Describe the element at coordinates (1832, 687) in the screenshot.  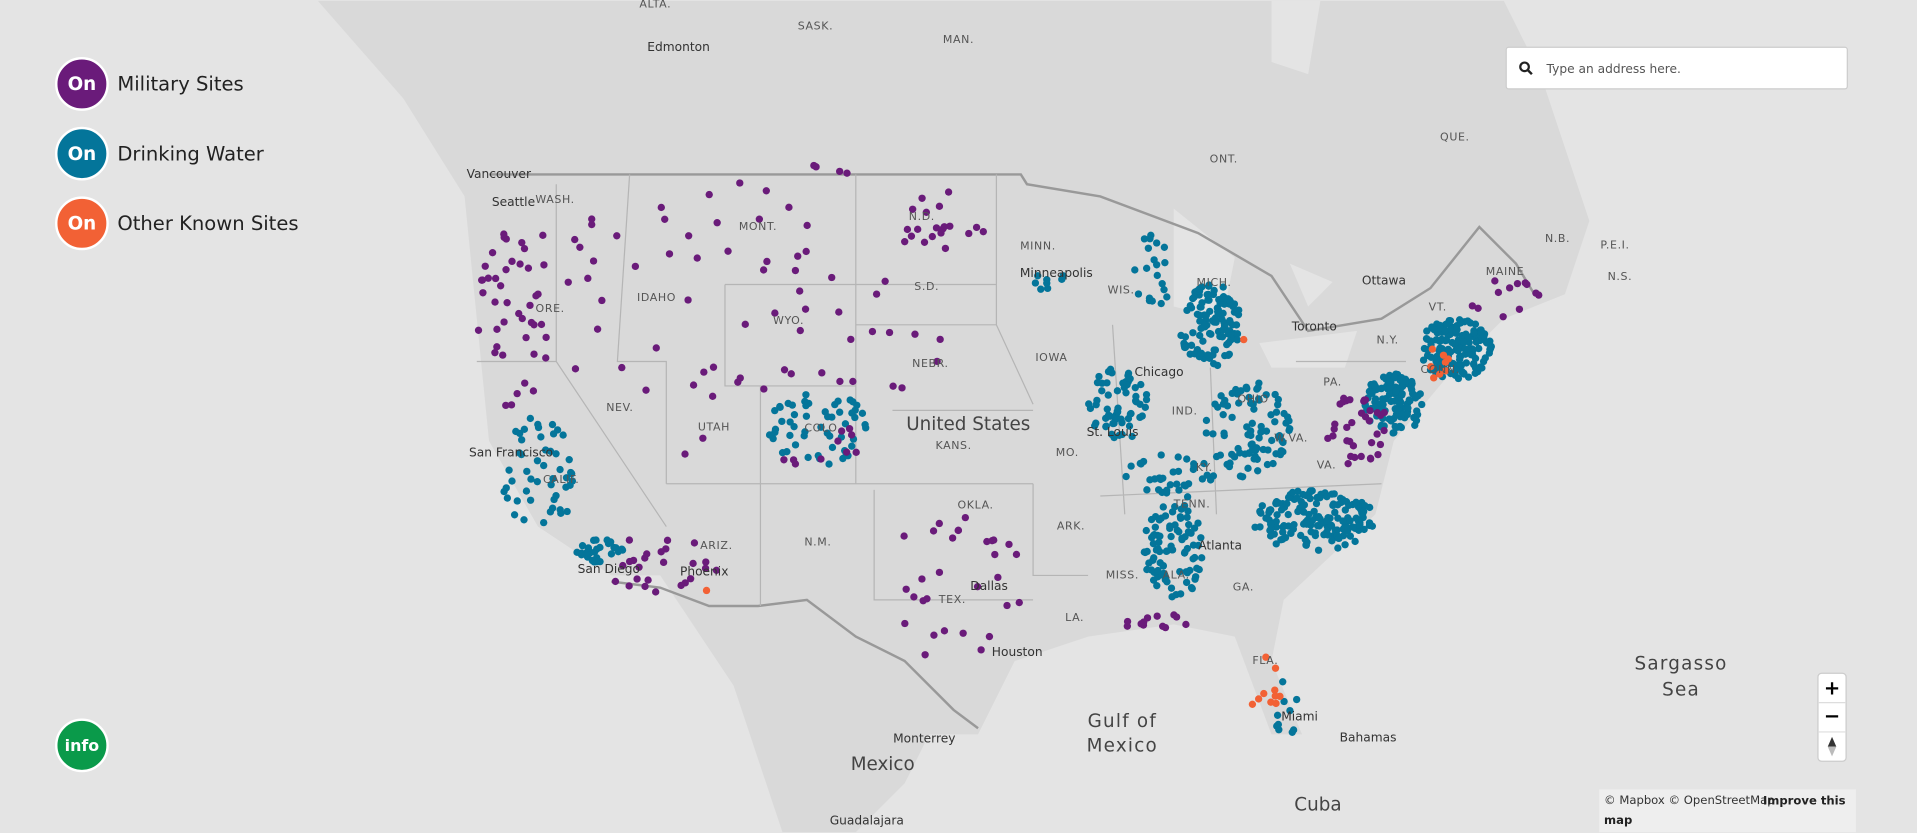
I see `zoom-in: +` at that location.